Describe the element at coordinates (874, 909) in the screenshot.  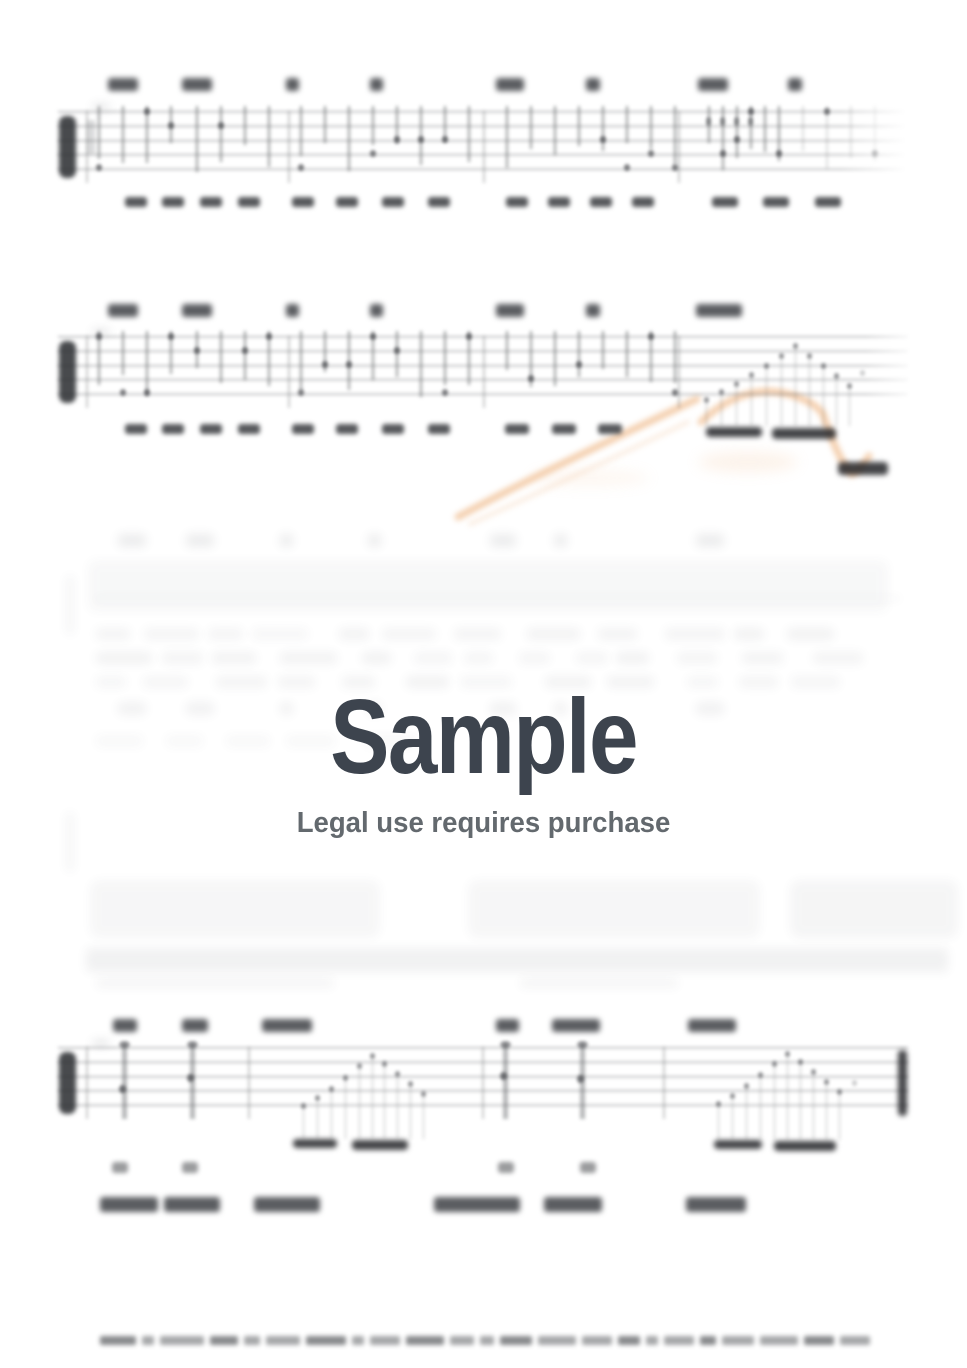
I see `faint-block` at that location.